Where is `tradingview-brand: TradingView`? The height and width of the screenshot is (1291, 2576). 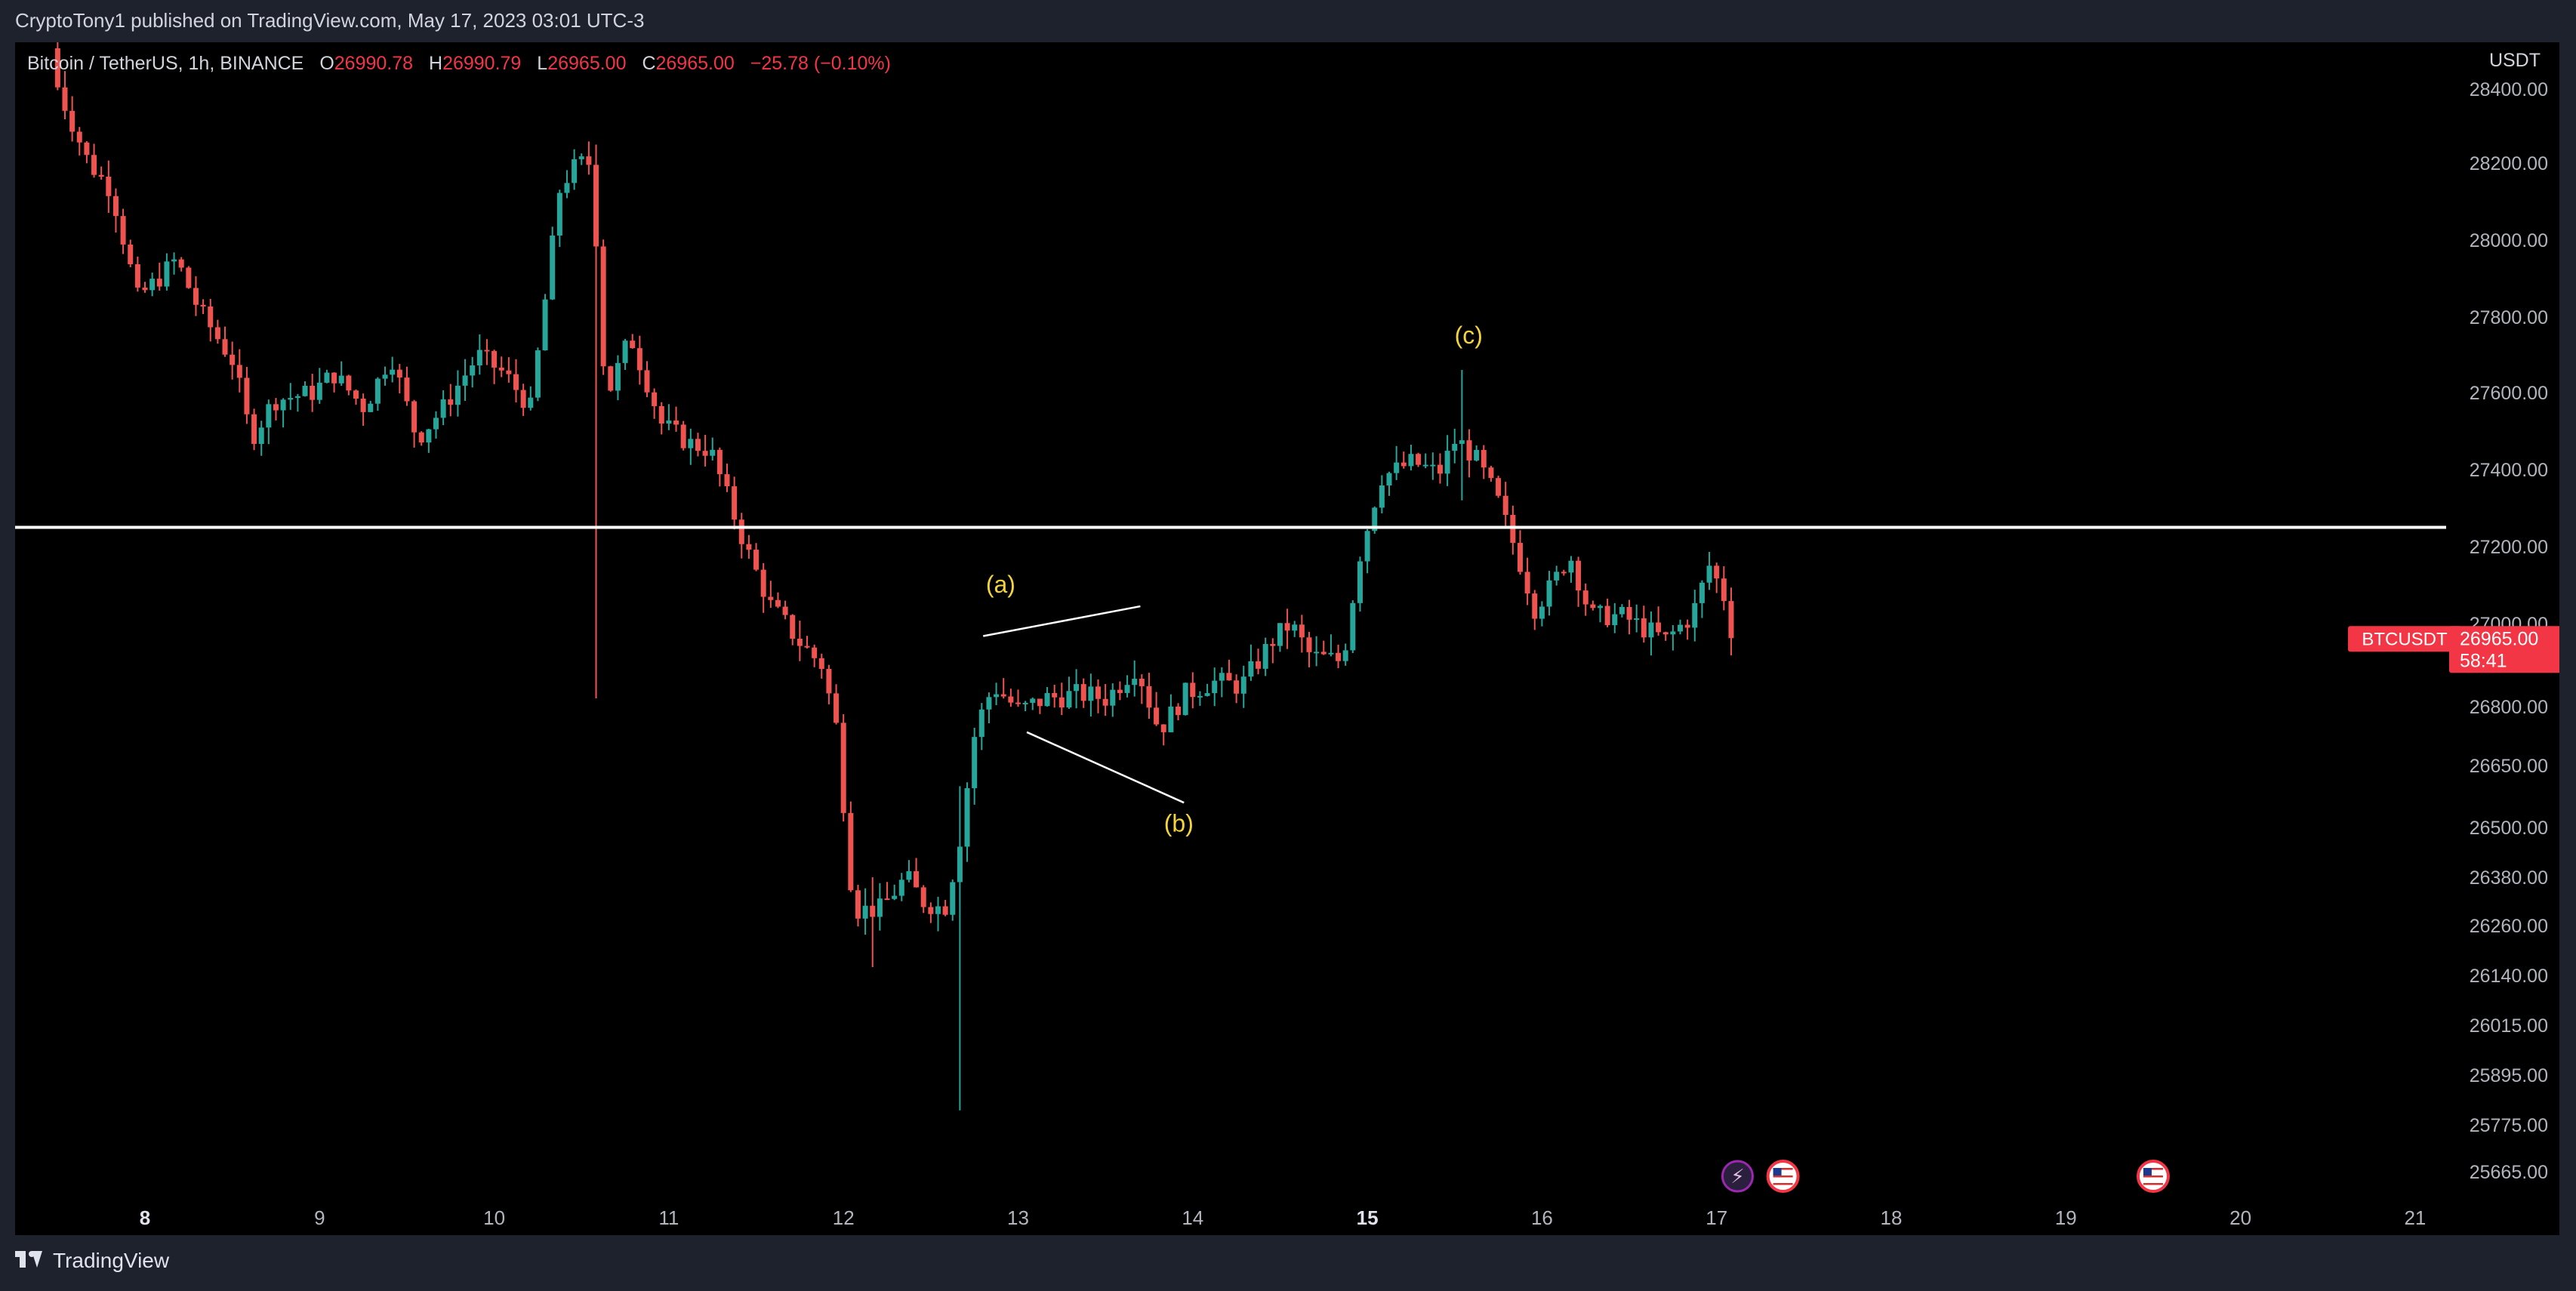
tradingview-brand: TradingView is located at coordinates (92, 1261).